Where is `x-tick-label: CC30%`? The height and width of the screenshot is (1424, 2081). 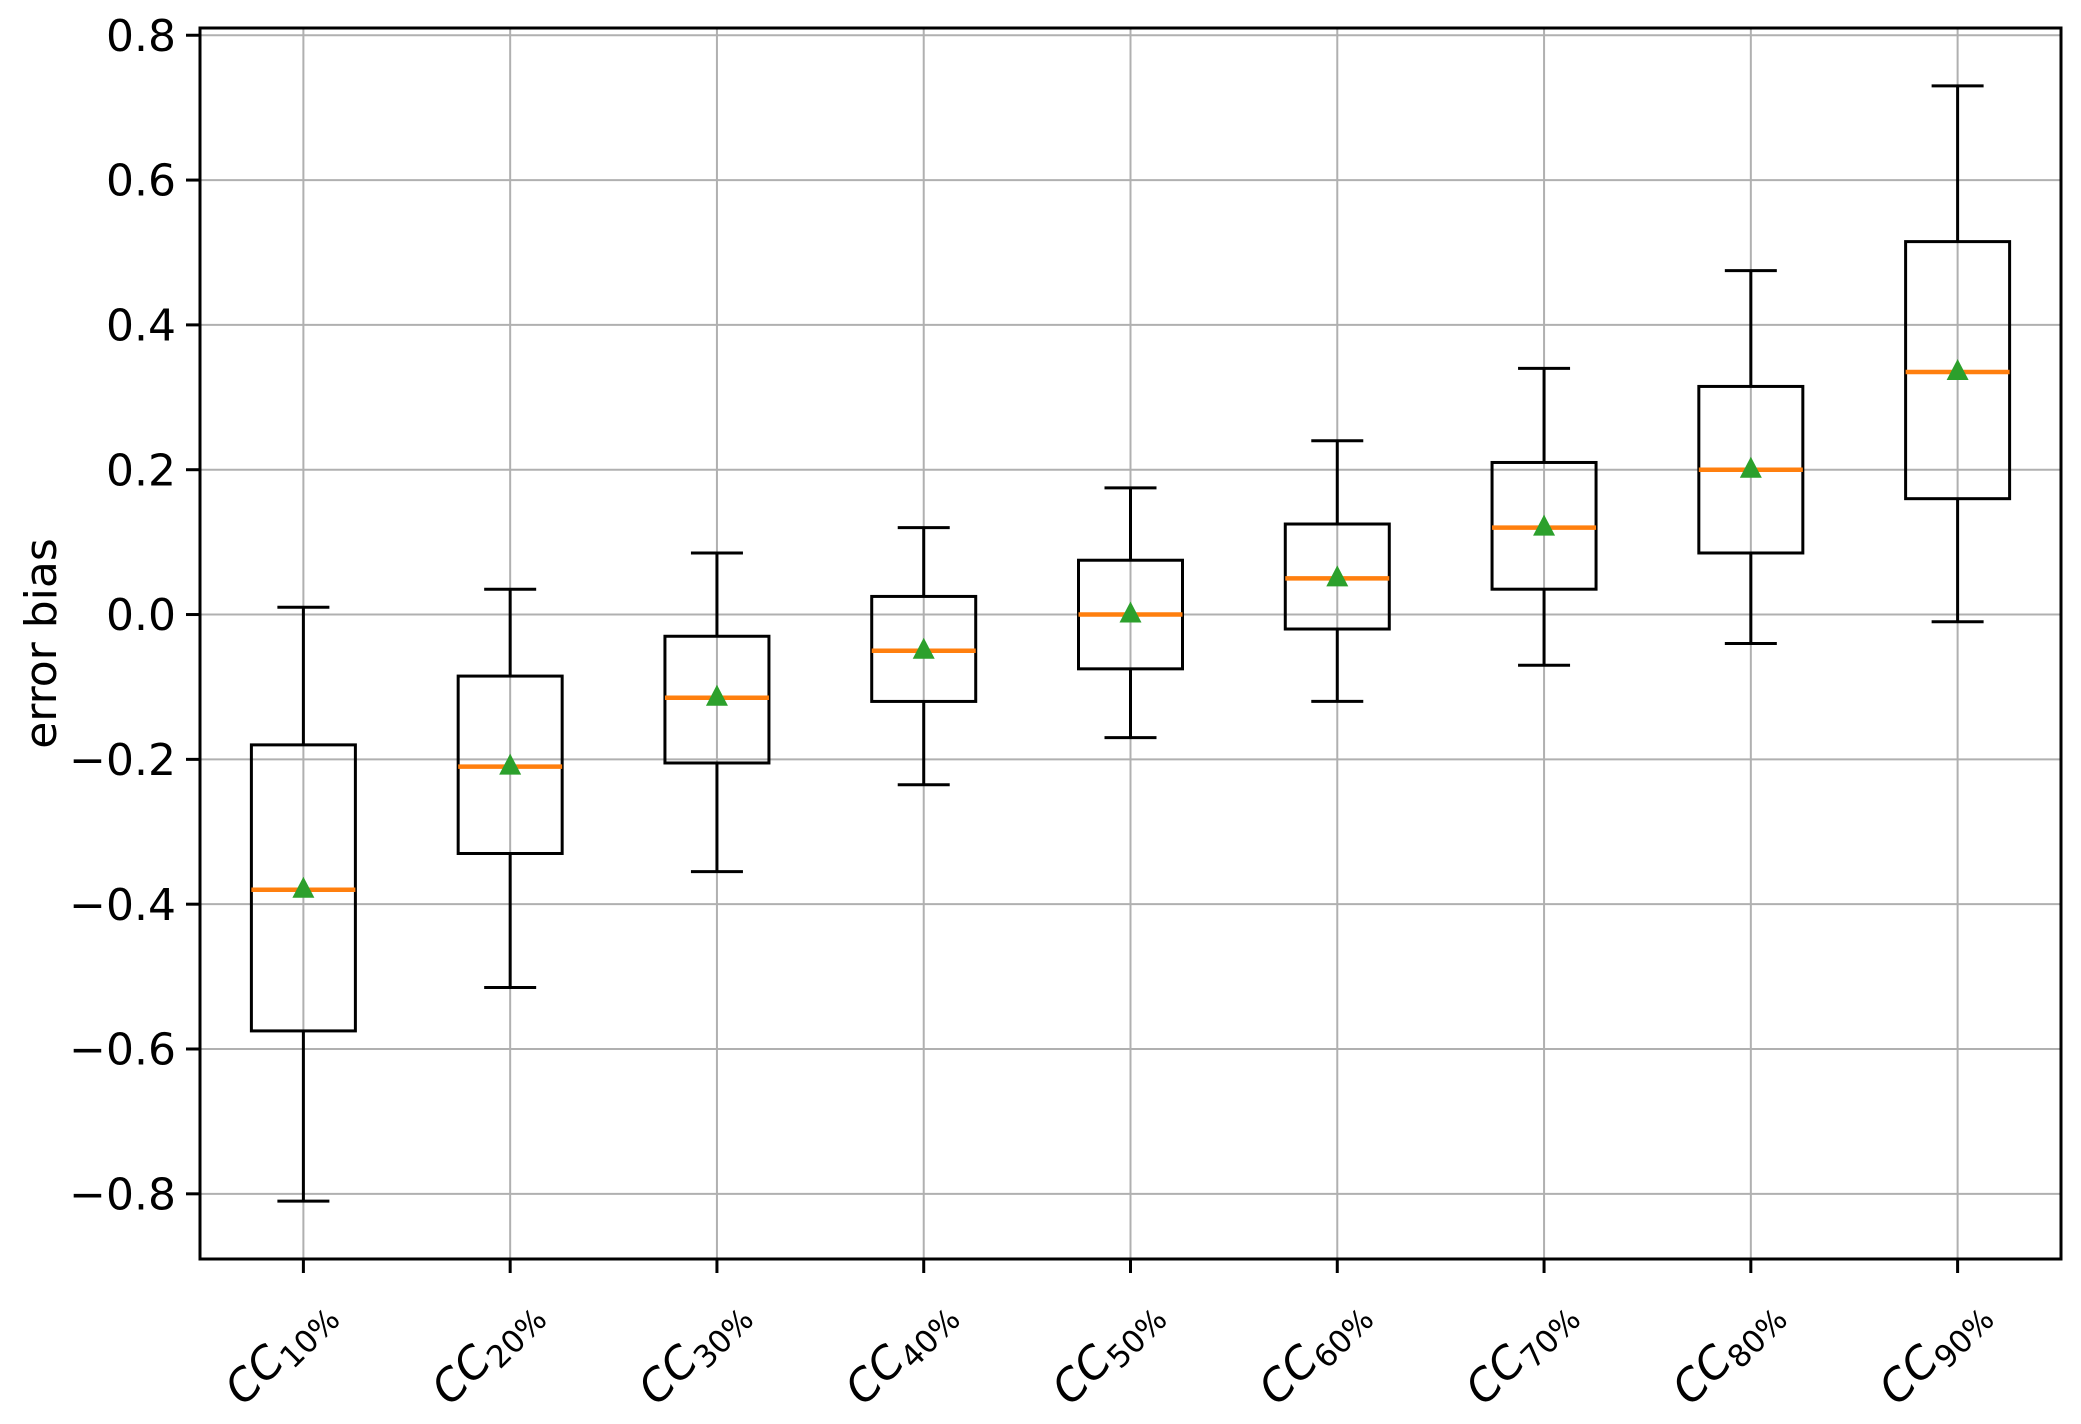 x-tick-label: CC30% is located at coordinates (694, 1353).